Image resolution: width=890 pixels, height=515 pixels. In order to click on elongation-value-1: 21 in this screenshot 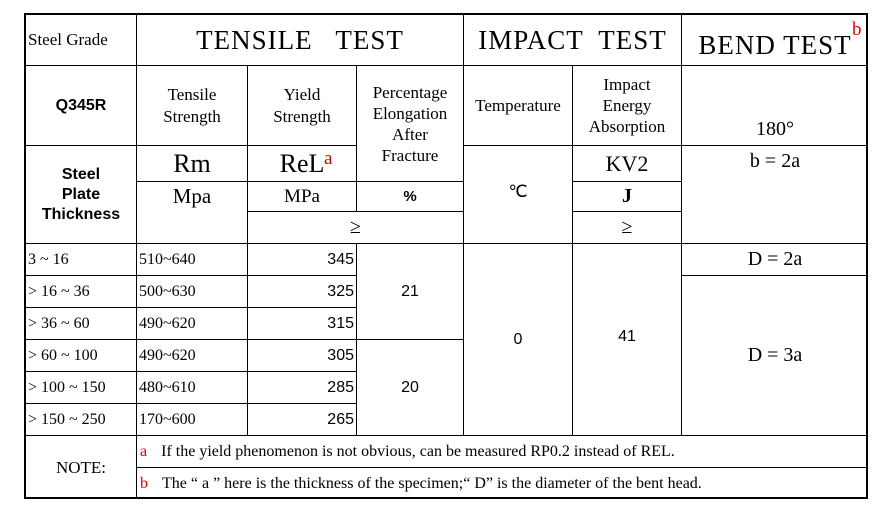, I will do `click(409, 291)`.